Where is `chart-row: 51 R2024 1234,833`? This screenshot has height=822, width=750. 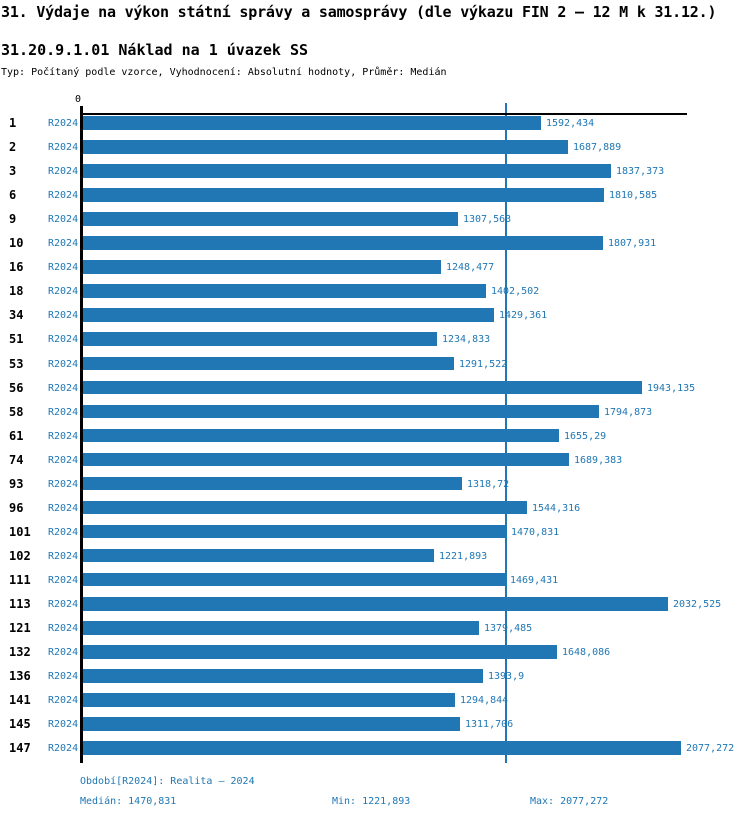
chart-row: 51 R2024 1234,833 is located at coordinates (375, 339).